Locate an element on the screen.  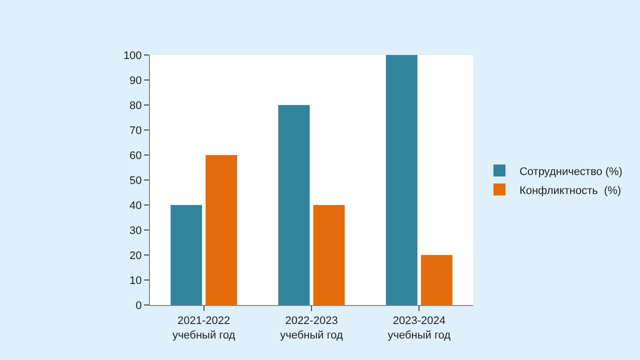
legend-label: Сотрудничество (%) is located at coordinates (570, 172).